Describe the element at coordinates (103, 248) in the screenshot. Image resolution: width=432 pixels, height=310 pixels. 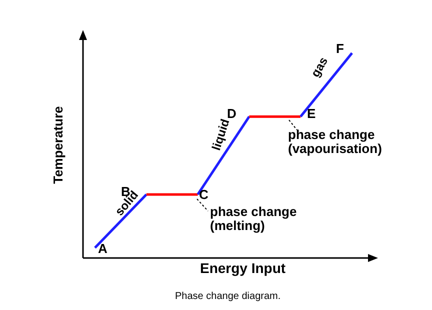
I see `annotation: A` at that location.